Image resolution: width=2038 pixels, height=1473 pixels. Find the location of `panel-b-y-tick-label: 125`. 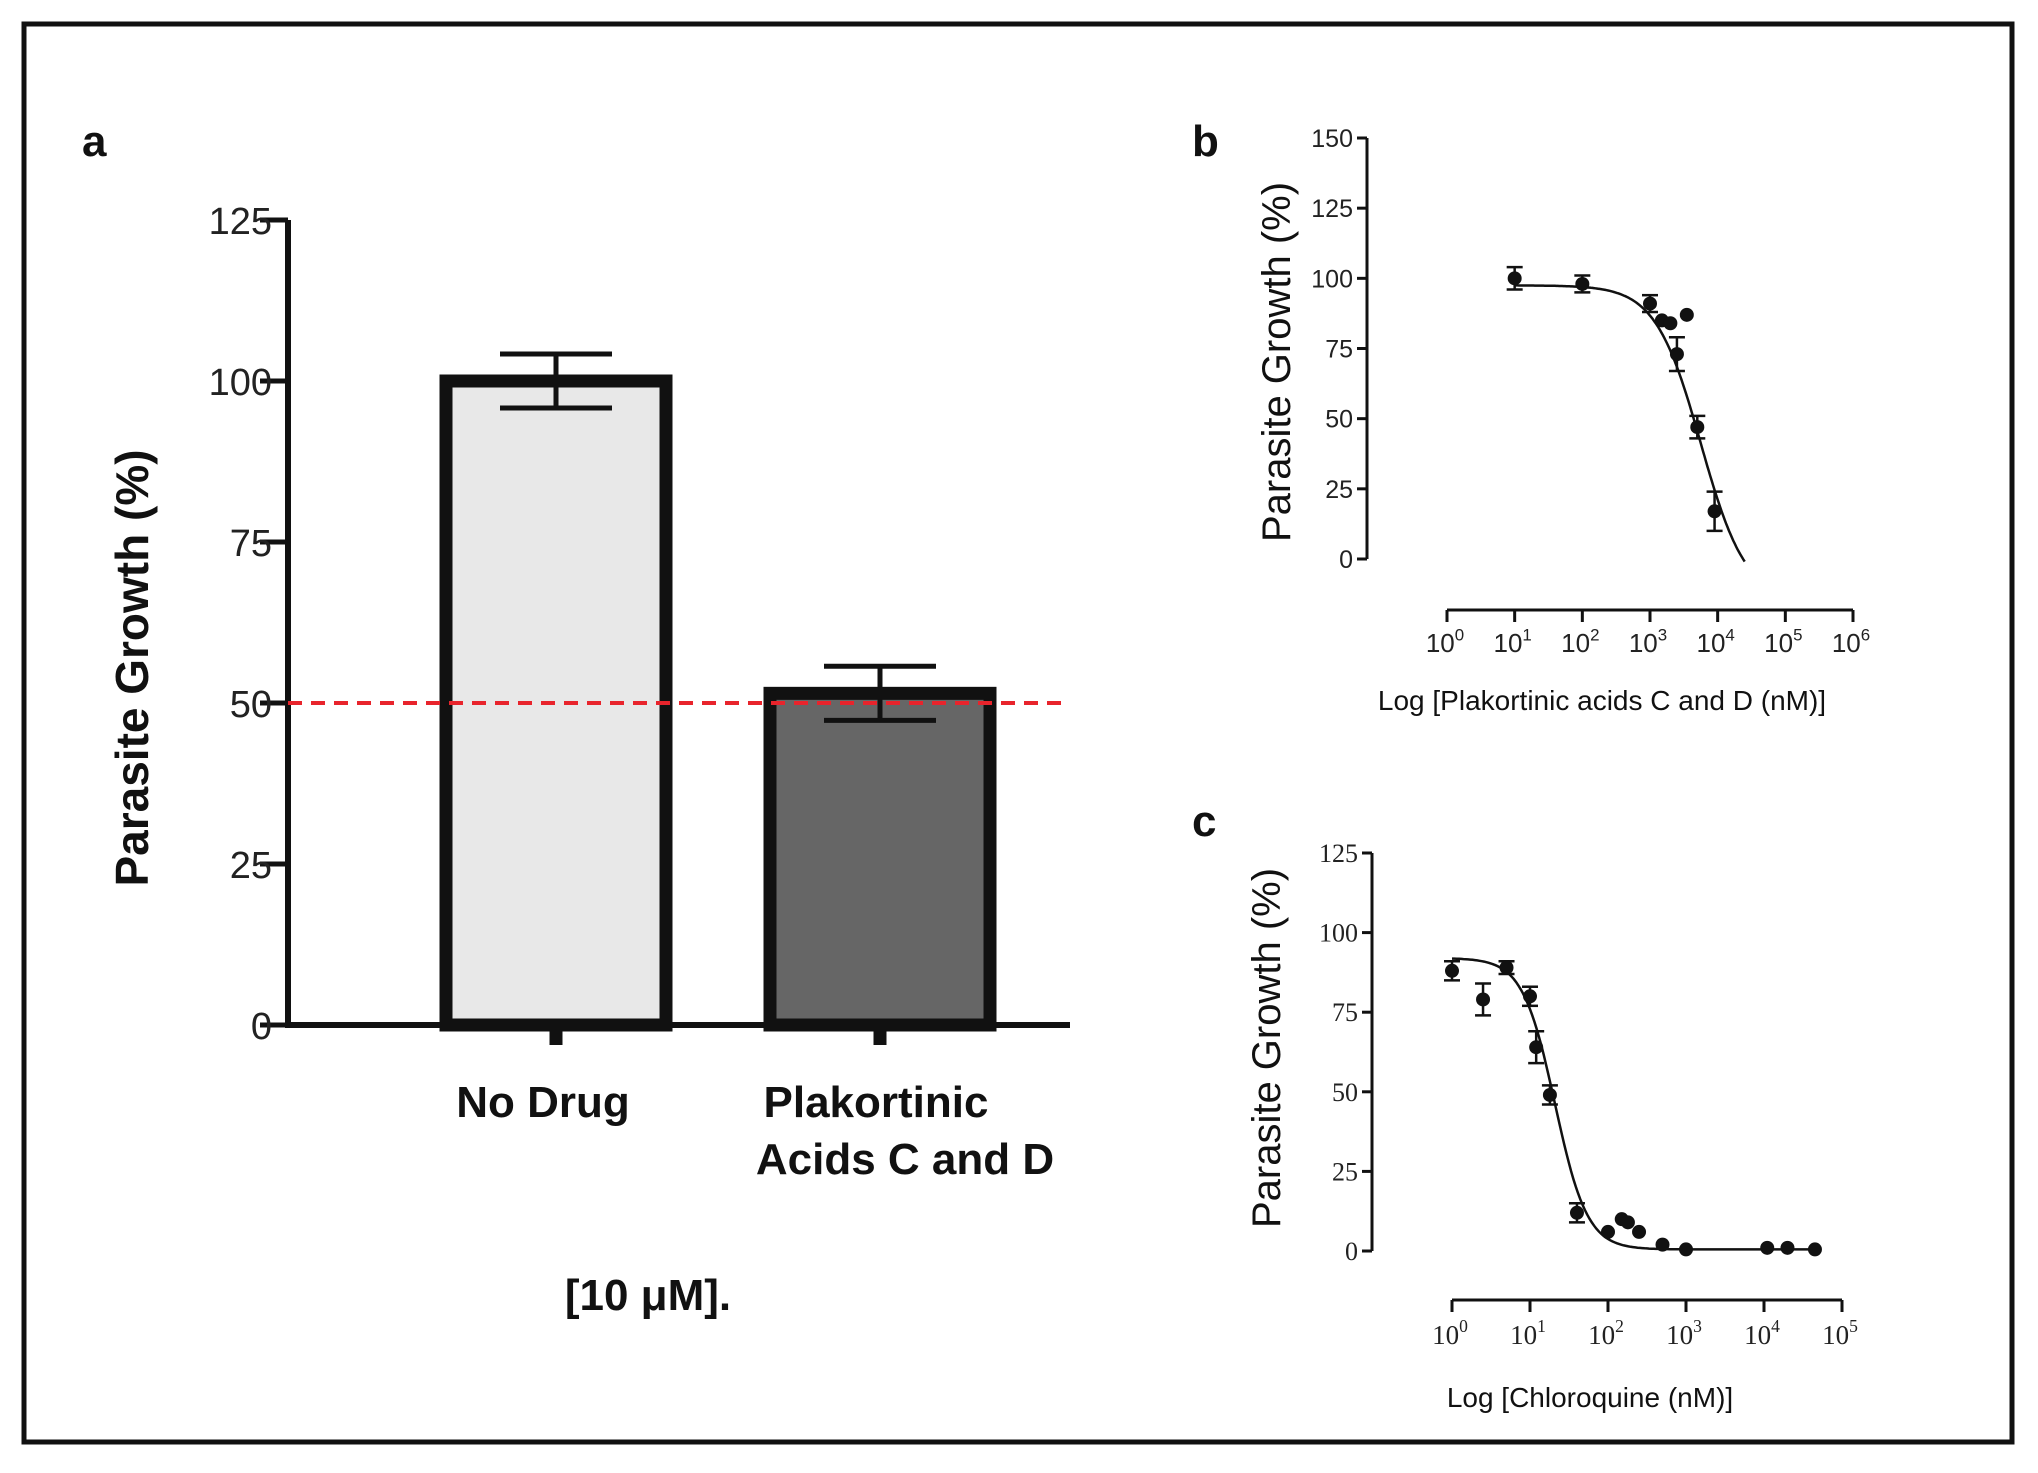

panel-b-y-tick-label: 125 is located at coordinates (1332, 209).